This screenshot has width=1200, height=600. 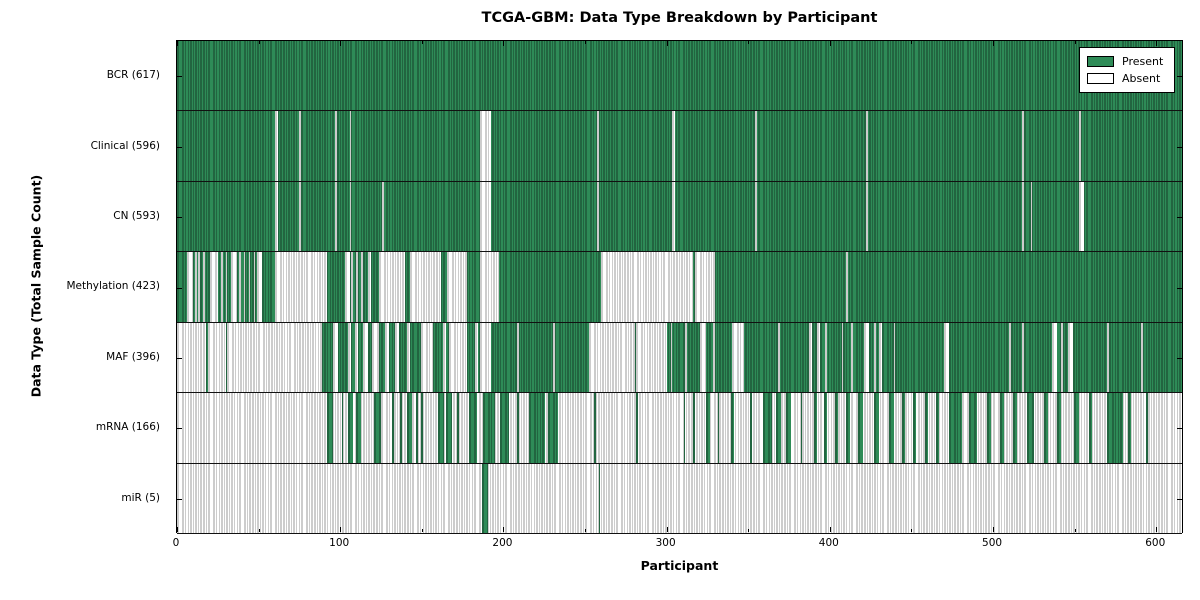 I want to click on y-tick-label-mir: miR (5), so click(x=140, y=497).